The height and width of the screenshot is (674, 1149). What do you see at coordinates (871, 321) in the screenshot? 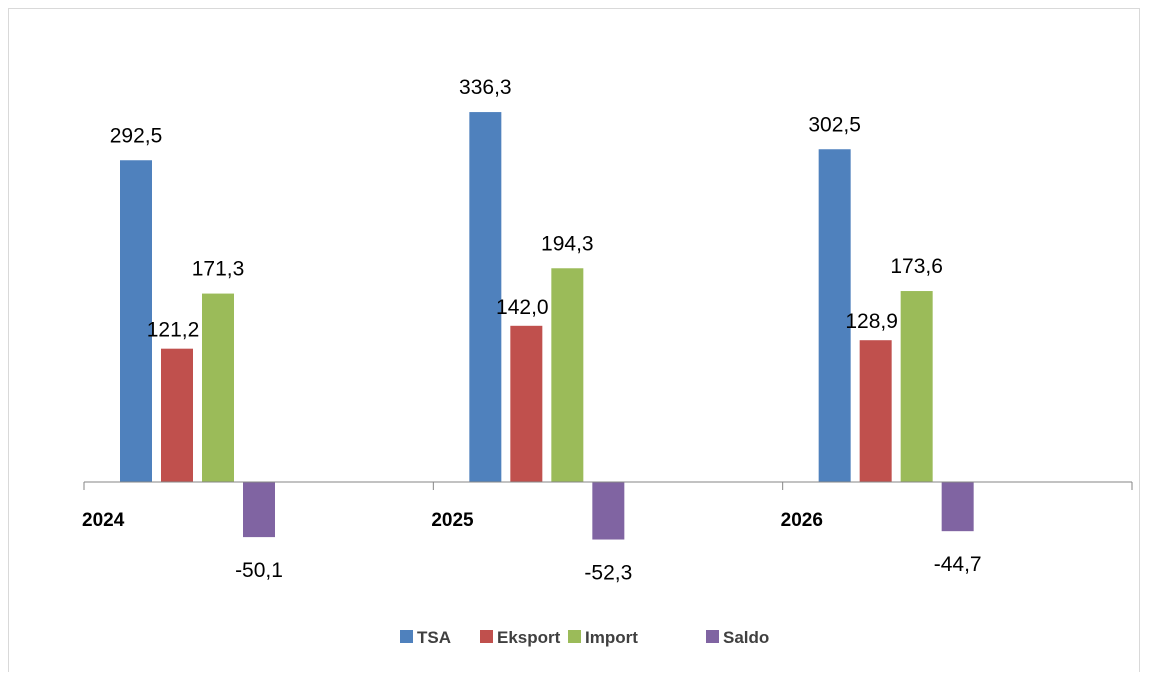
I see `data-label-eksport-2026: 128,9` at bounding box center [871, 321].